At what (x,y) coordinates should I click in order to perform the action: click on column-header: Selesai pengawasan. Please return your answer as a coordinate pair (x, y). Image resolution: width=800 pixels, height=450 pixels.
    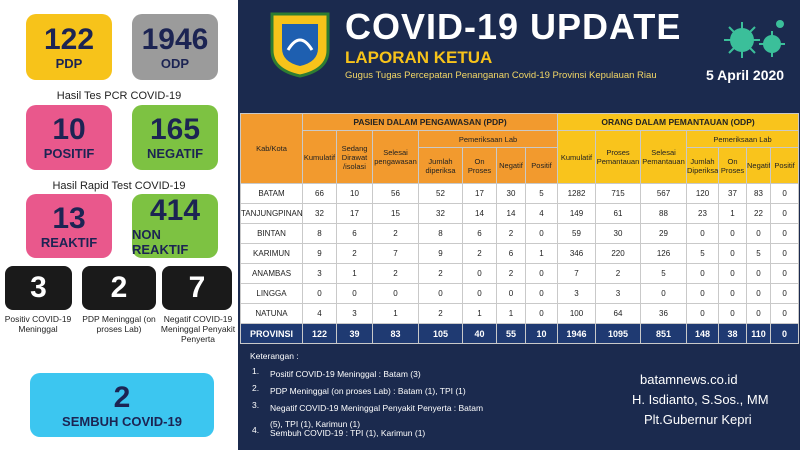
    Looking at the image, I should click on (395, 157).